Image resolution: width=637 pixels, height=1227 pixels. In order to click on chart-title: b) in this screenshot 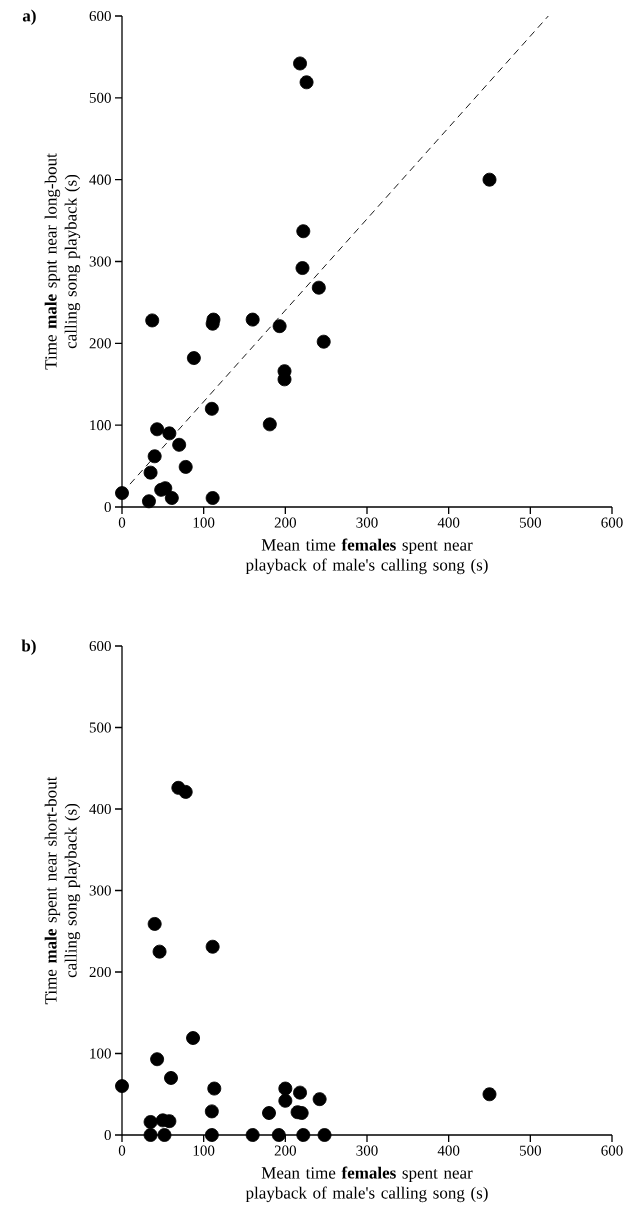, I will do `click(28, 647)`.